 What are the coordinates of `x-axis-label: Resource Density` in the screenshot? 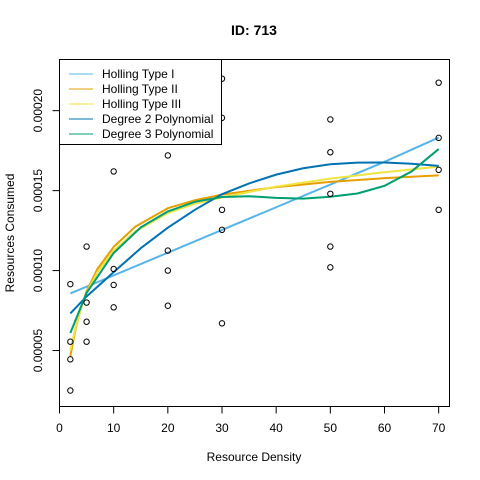 It's located at (254, 457).